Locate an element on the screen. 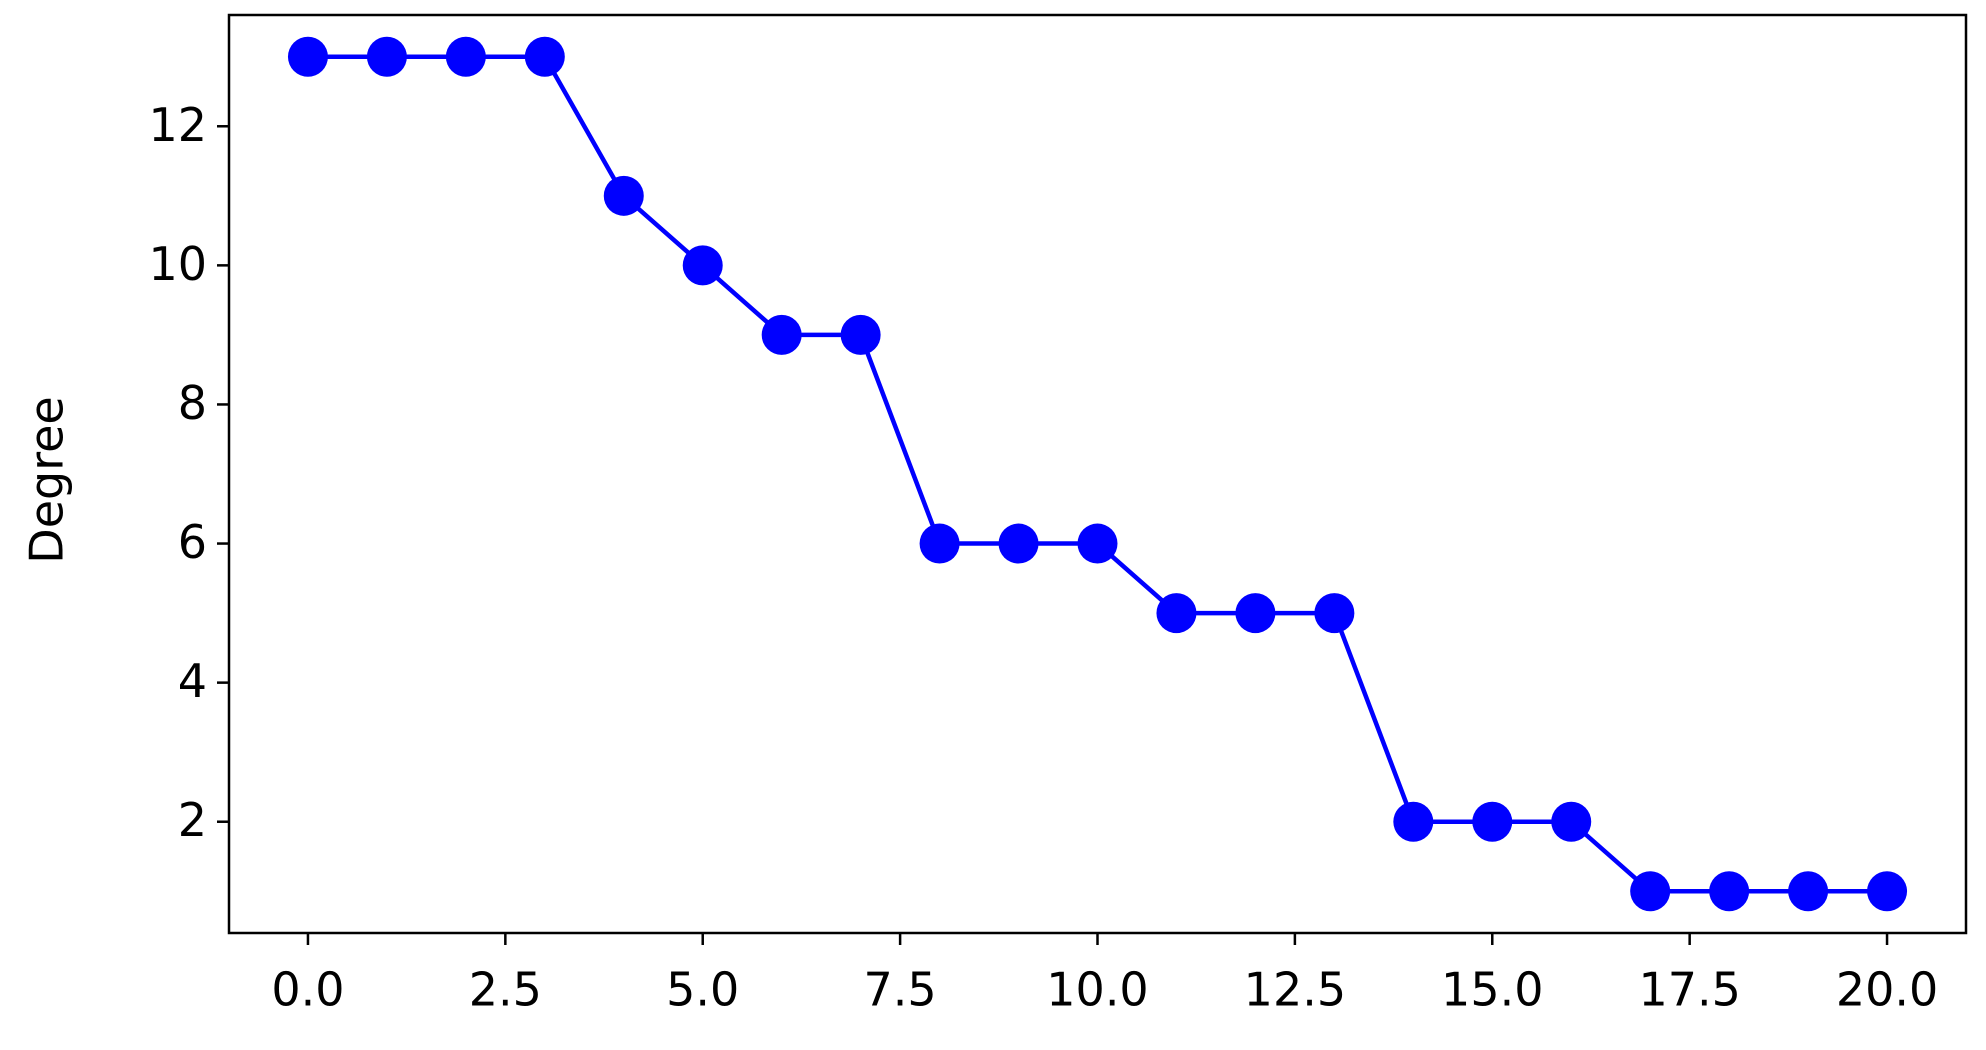  y-tick-label: 10 is located at coordinates (177, 264).